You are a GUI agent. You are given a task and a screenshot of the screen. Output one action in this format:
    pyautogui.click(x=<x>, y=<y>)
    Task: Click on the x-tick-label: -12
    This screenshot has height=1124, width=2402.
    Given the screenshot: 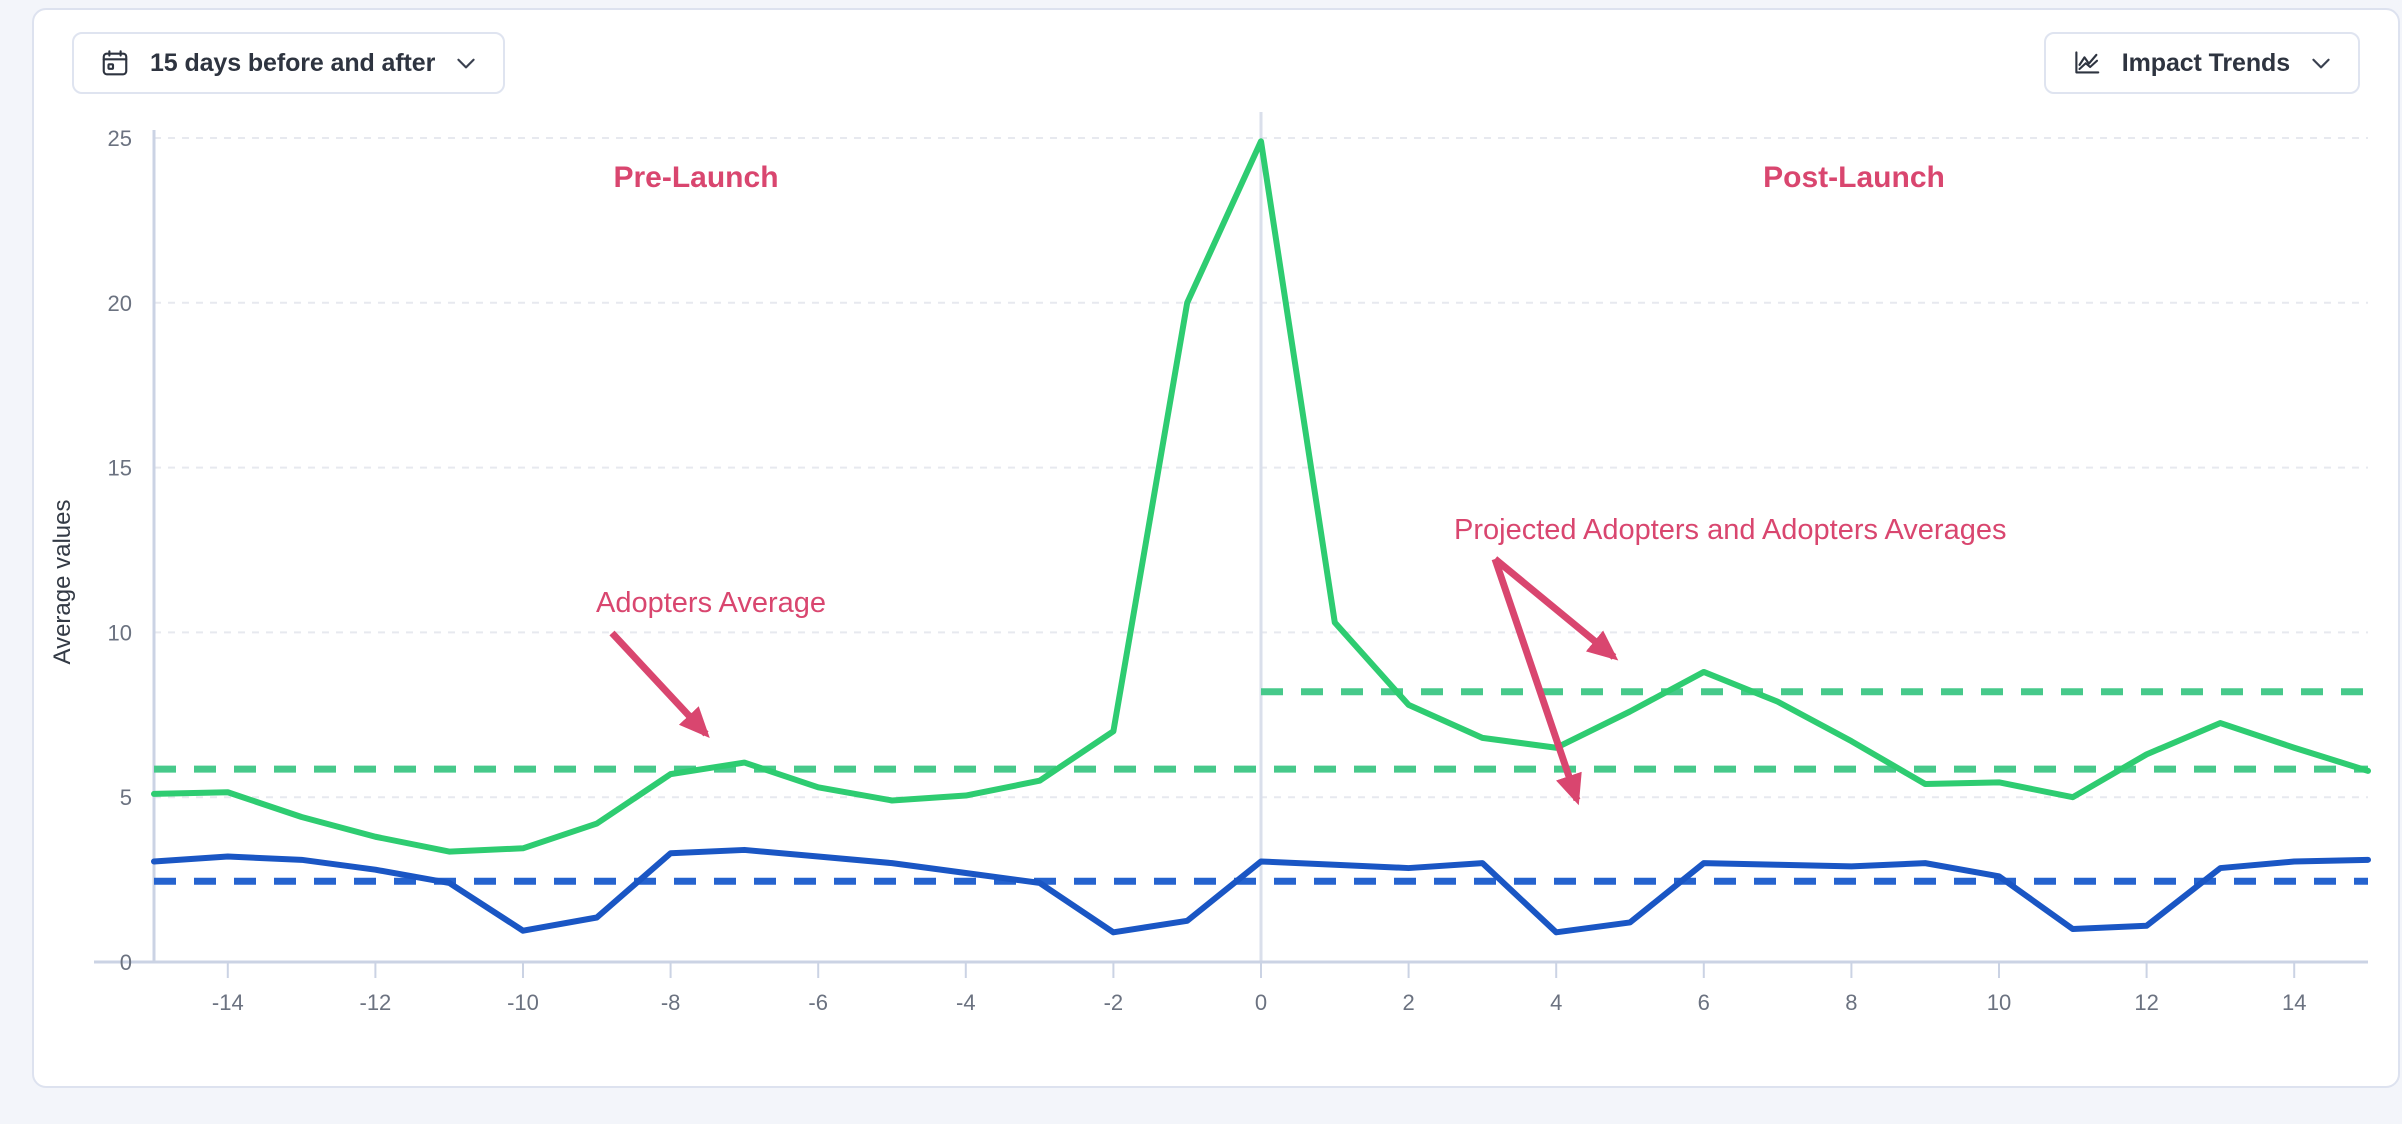 What is the action you would take?
    pyautogui.click(x=376, y=1002)
    